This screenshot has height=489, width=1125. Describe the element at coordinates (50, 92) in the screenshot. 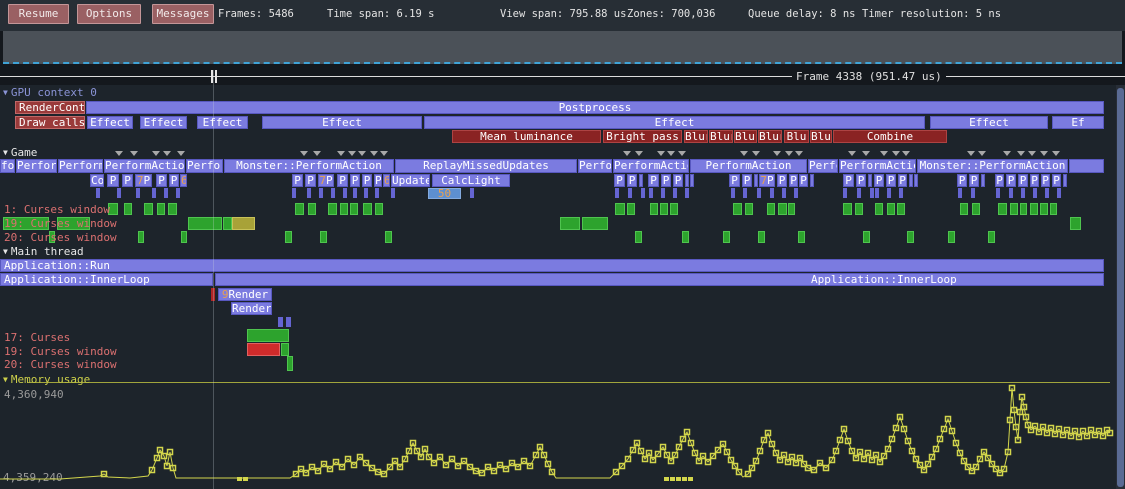

I see `section-gpu-context: ▼ GPU context 0` at that location.